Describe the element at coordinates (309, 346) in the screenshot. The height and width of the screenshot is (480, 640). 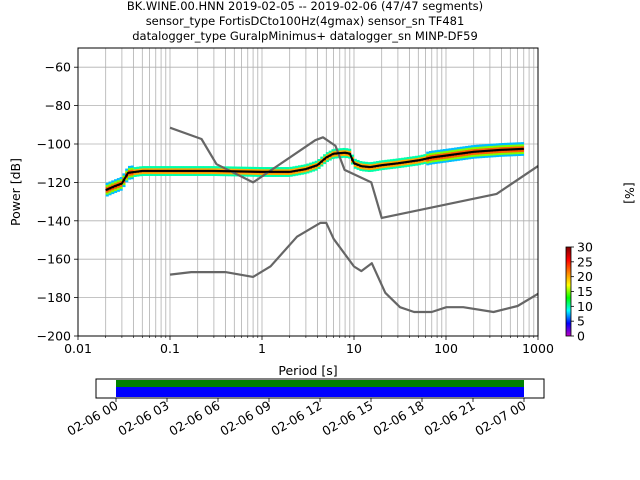
I see `x-axis-ticks: 0.01 0.1 1 10 100 1000` at that location.